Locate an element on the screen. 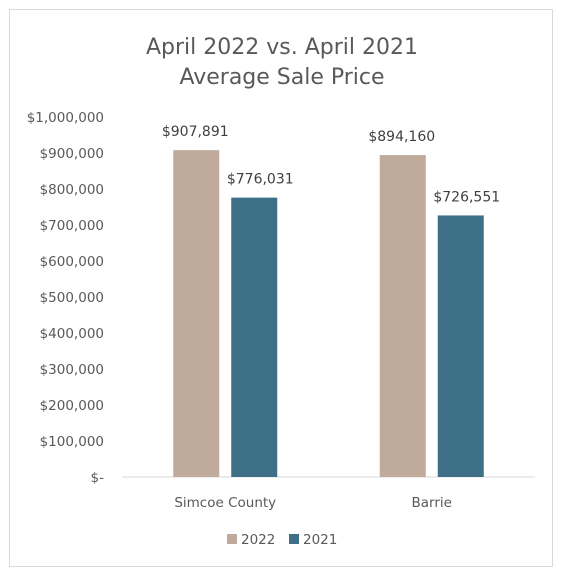  legend-label: 2022 is located at coordinates (258, 540).